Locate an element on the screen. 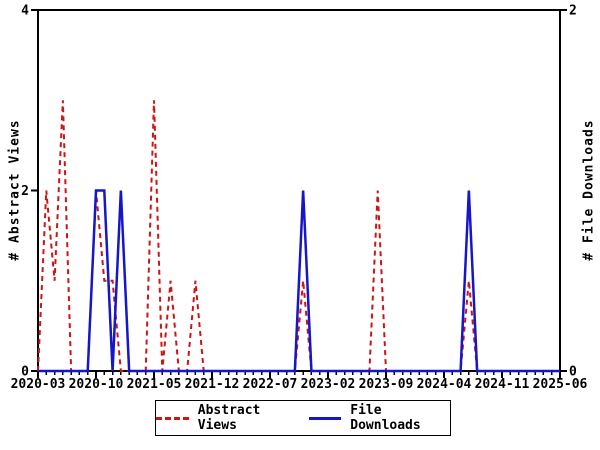  y-left-tick-label: 0 is located at coordinates (25, 372).